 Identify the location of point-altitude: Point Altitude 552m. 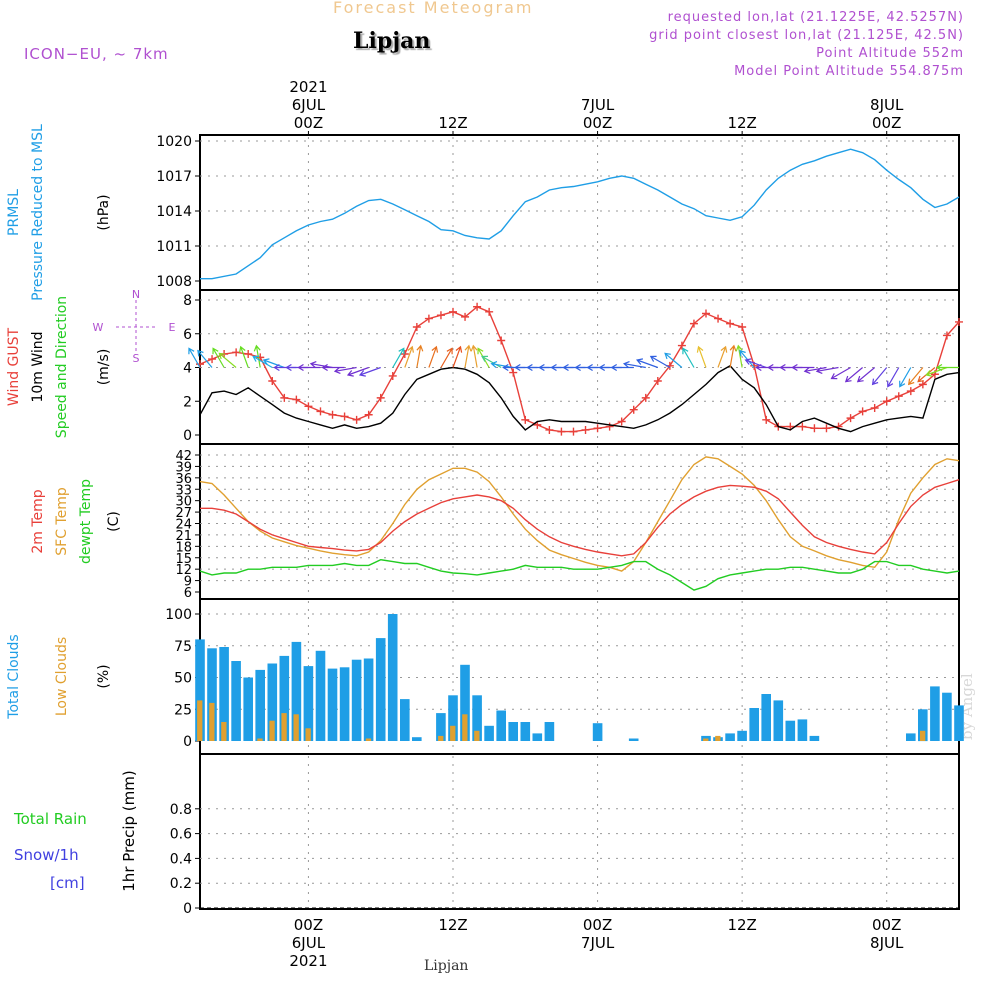
(890, 53).